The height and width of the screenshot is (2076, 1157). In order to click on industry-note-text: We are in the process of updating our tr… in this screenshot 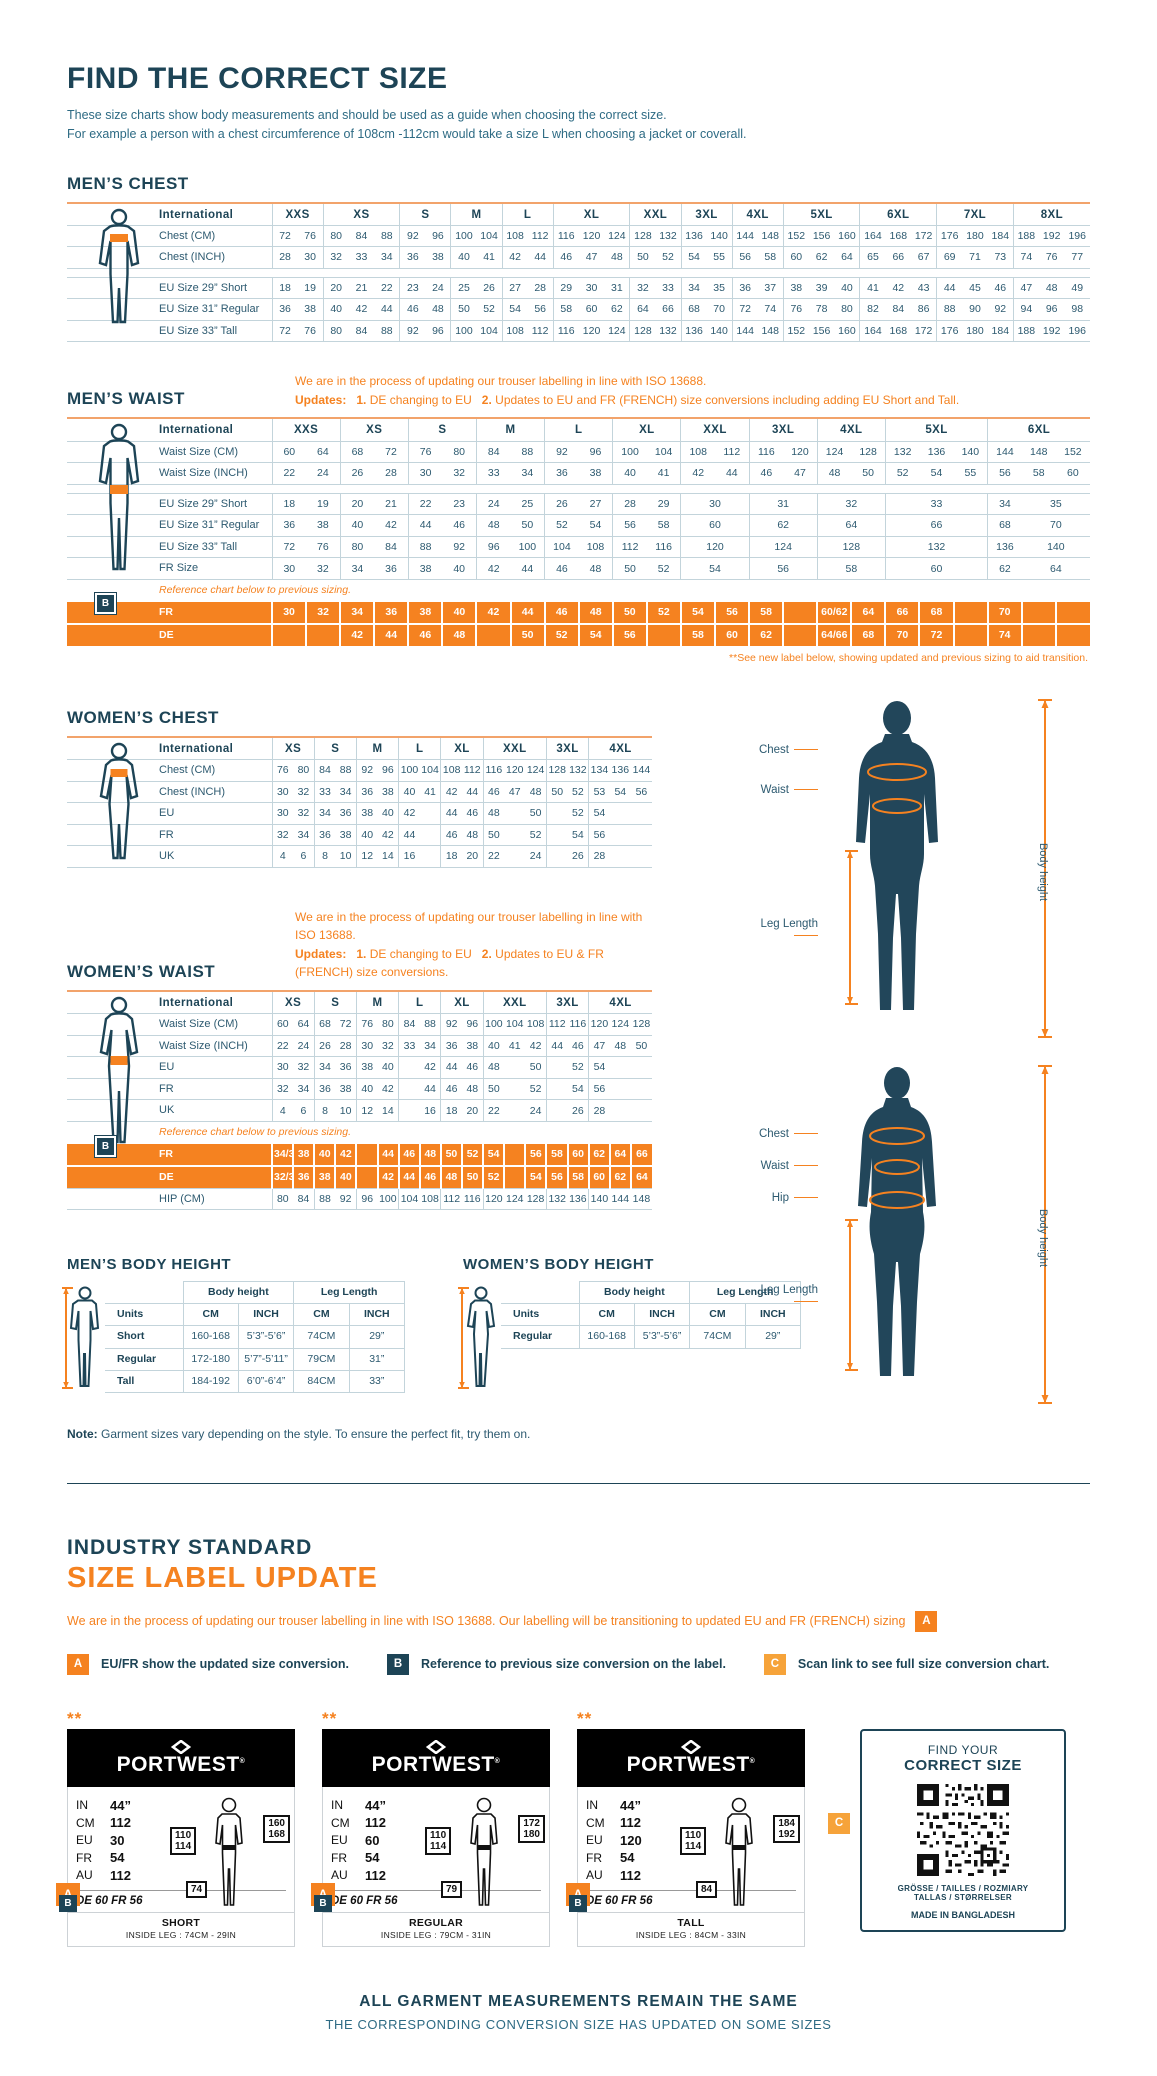, I will do `click(486, 1621)`.